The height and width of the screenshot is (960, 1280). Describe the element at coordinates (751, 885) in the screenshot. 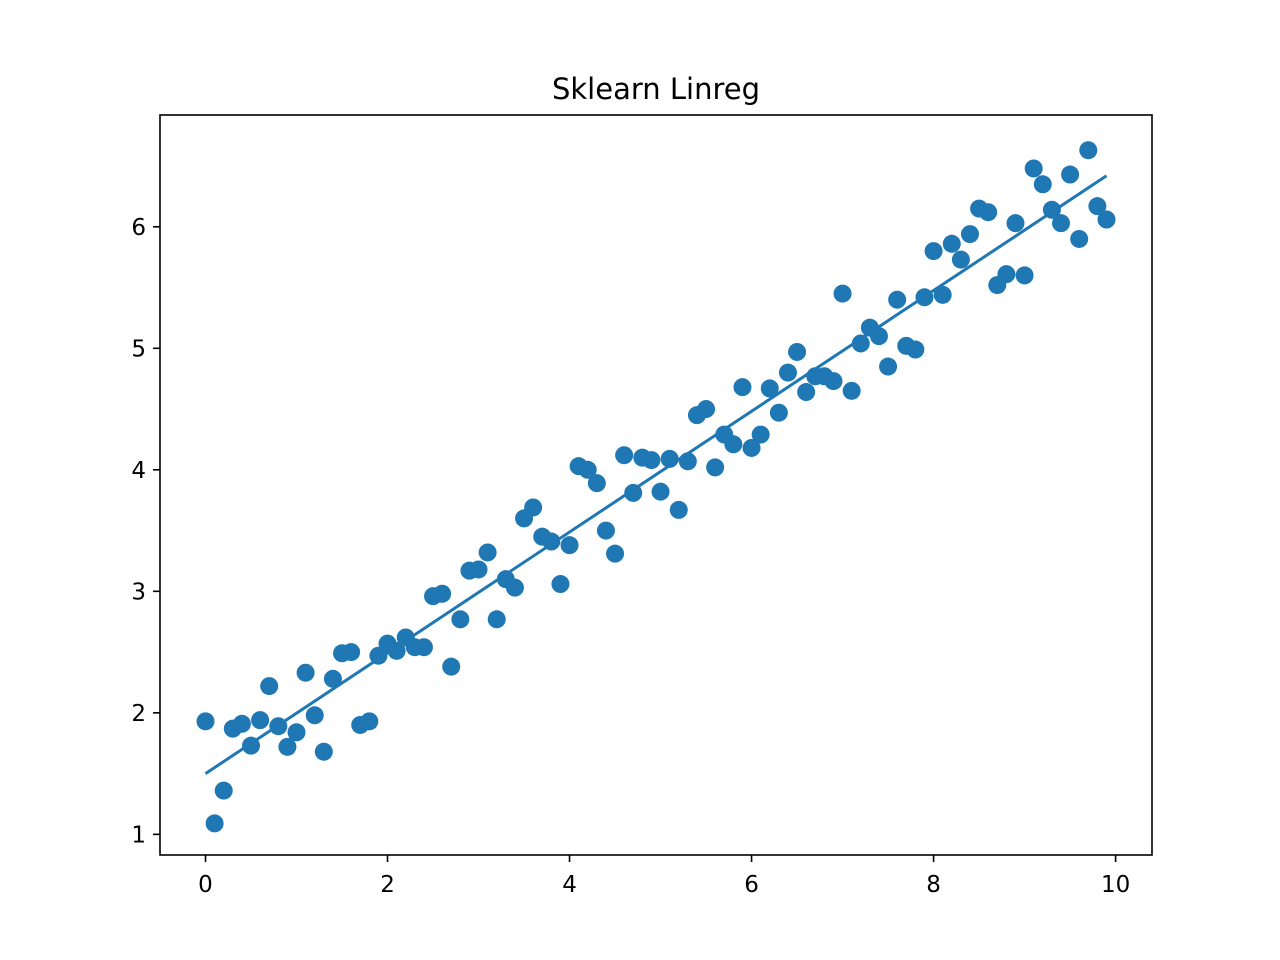

I see `x-tick-label: 6` at that location.